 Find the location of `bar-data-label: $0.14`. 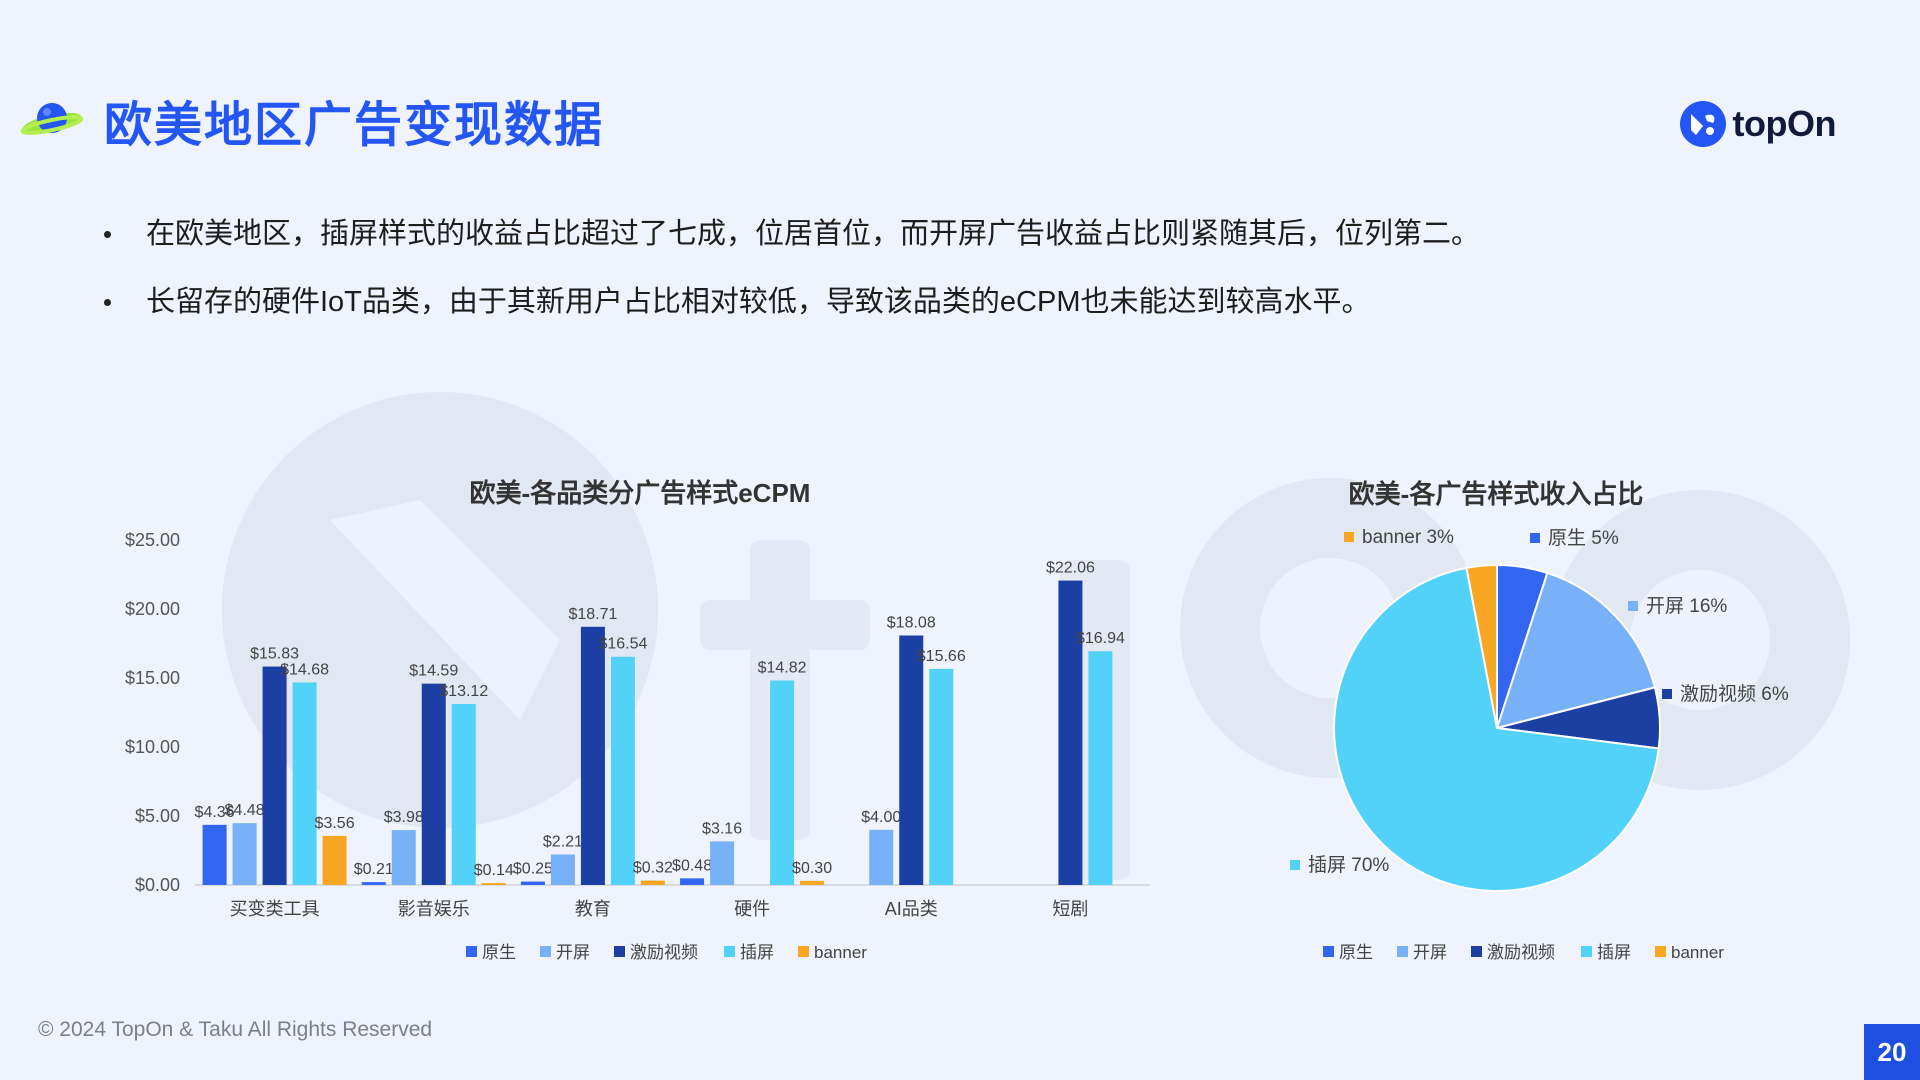

bar-data-label: $0.14 is located at coordinates (494, 870).